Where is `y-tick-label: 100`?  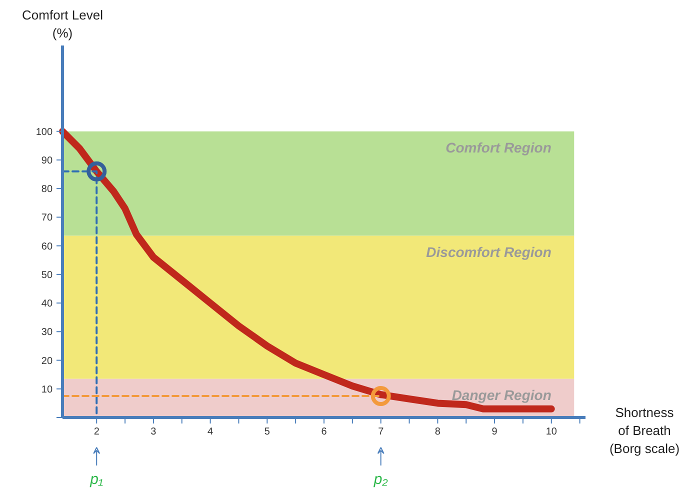 y-tick-label: 100 is located at coordinates (44, 132).